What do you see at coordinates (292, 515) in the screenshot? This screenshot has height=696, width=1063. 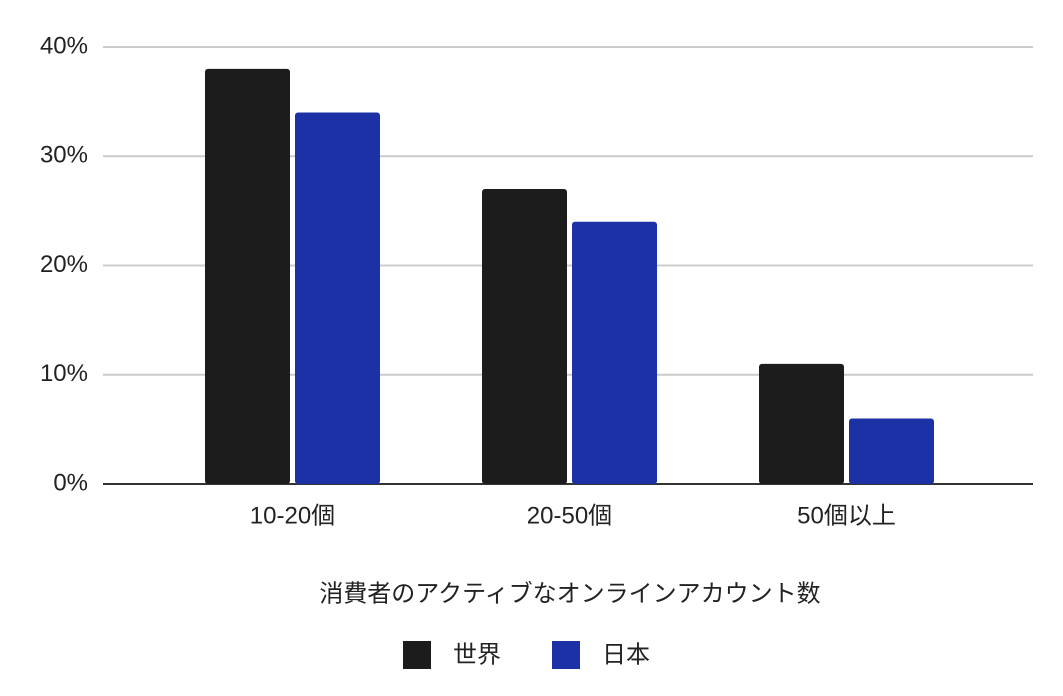 I see `x-tick-label: 10-20個` at bounding box center [292, 515].